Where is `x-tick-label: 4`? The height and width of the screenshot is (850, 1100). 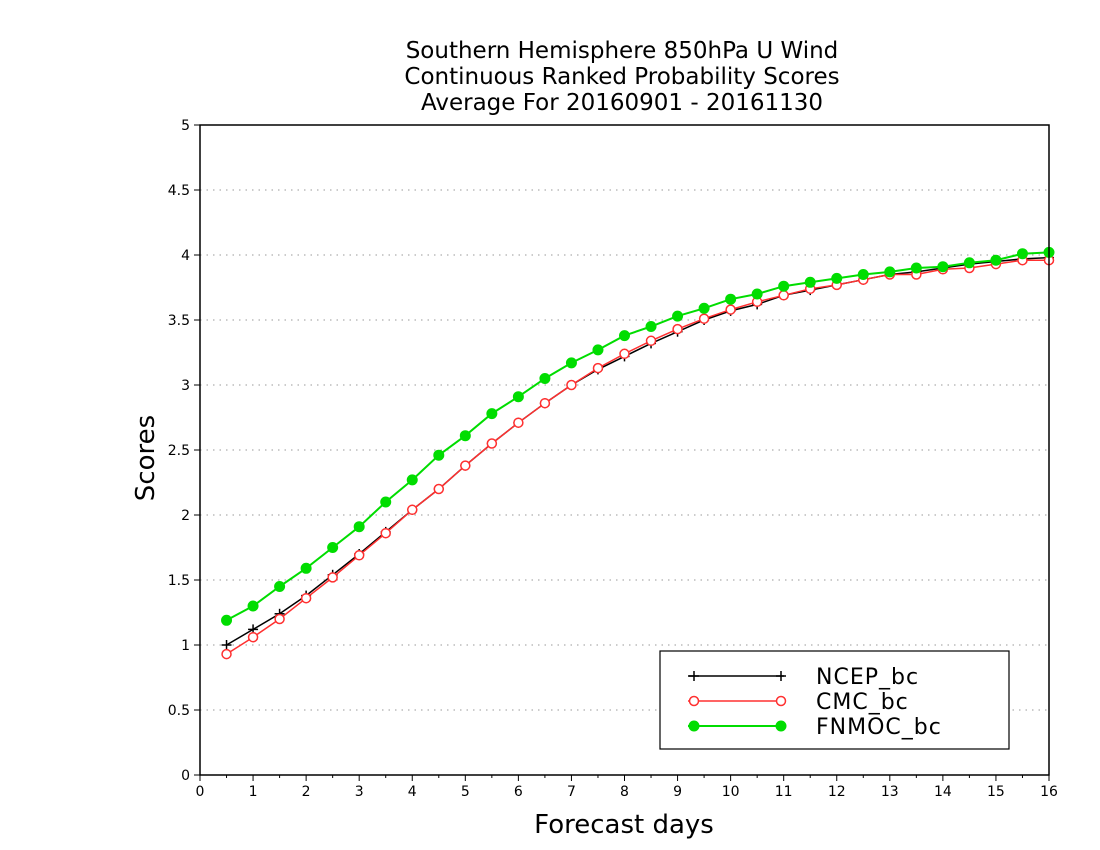
x-tick-label: 4 is located at coordinates (412, 792).